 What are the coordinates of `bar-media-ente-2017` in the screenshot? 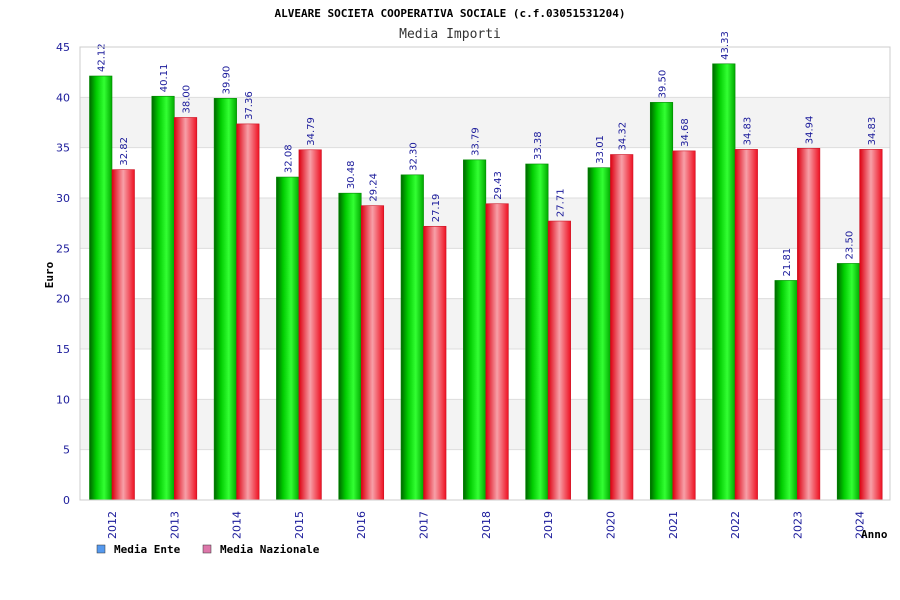 It's located at (412, 337).